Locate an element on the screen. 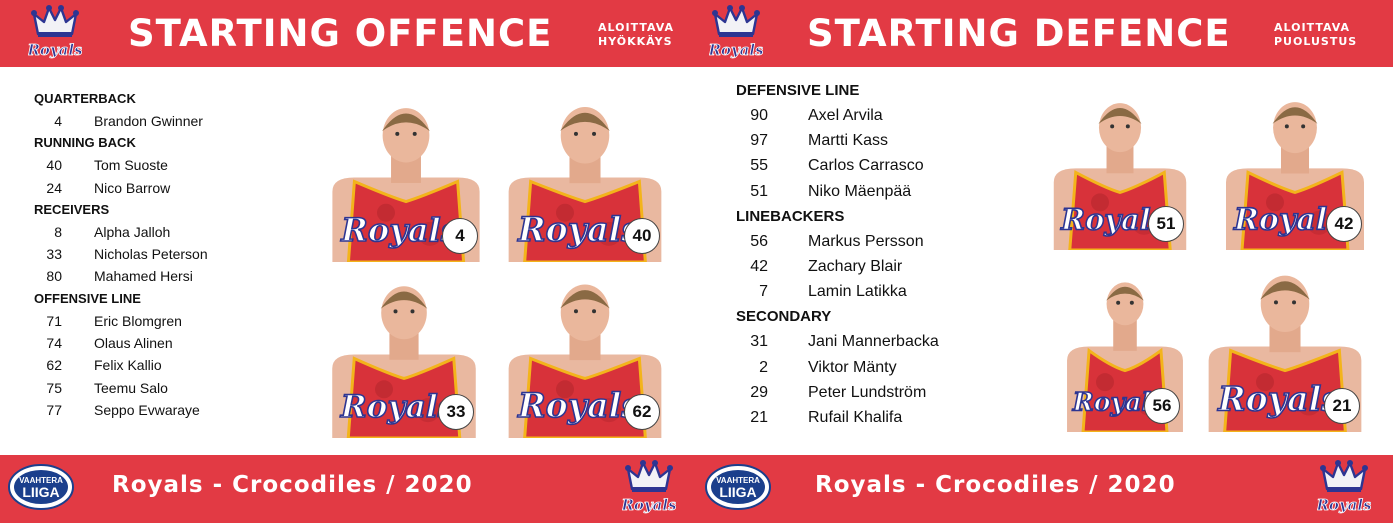 This screenshot has width=1393, height=523. player-photo-offence-1: Royals 4 is located at coordinates (406, 174).